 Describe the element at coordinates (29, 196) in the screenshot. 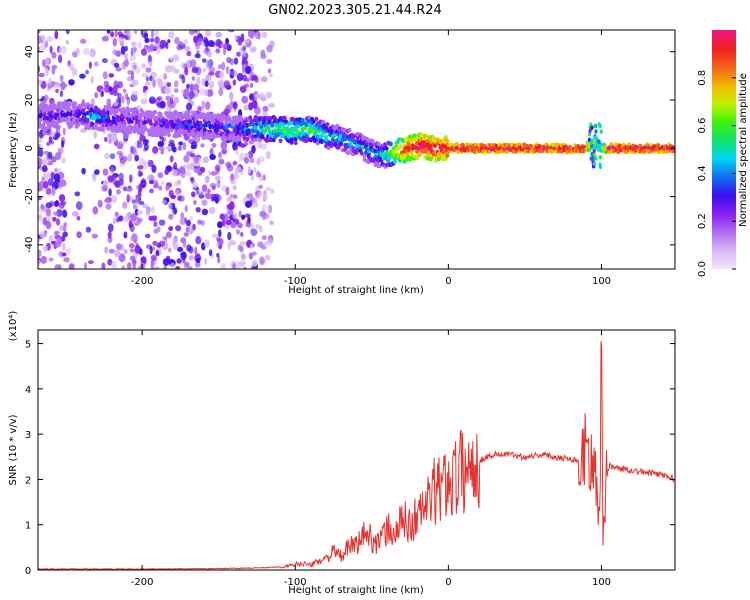

I see `y-tick-label: -20` at that location.